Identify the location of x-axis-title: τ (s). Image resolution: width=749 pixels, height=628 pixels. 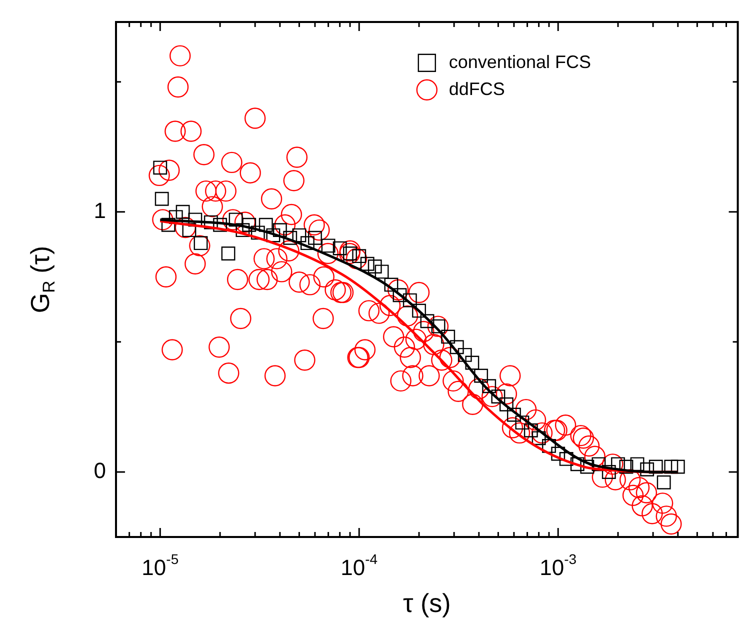
(426, 603).